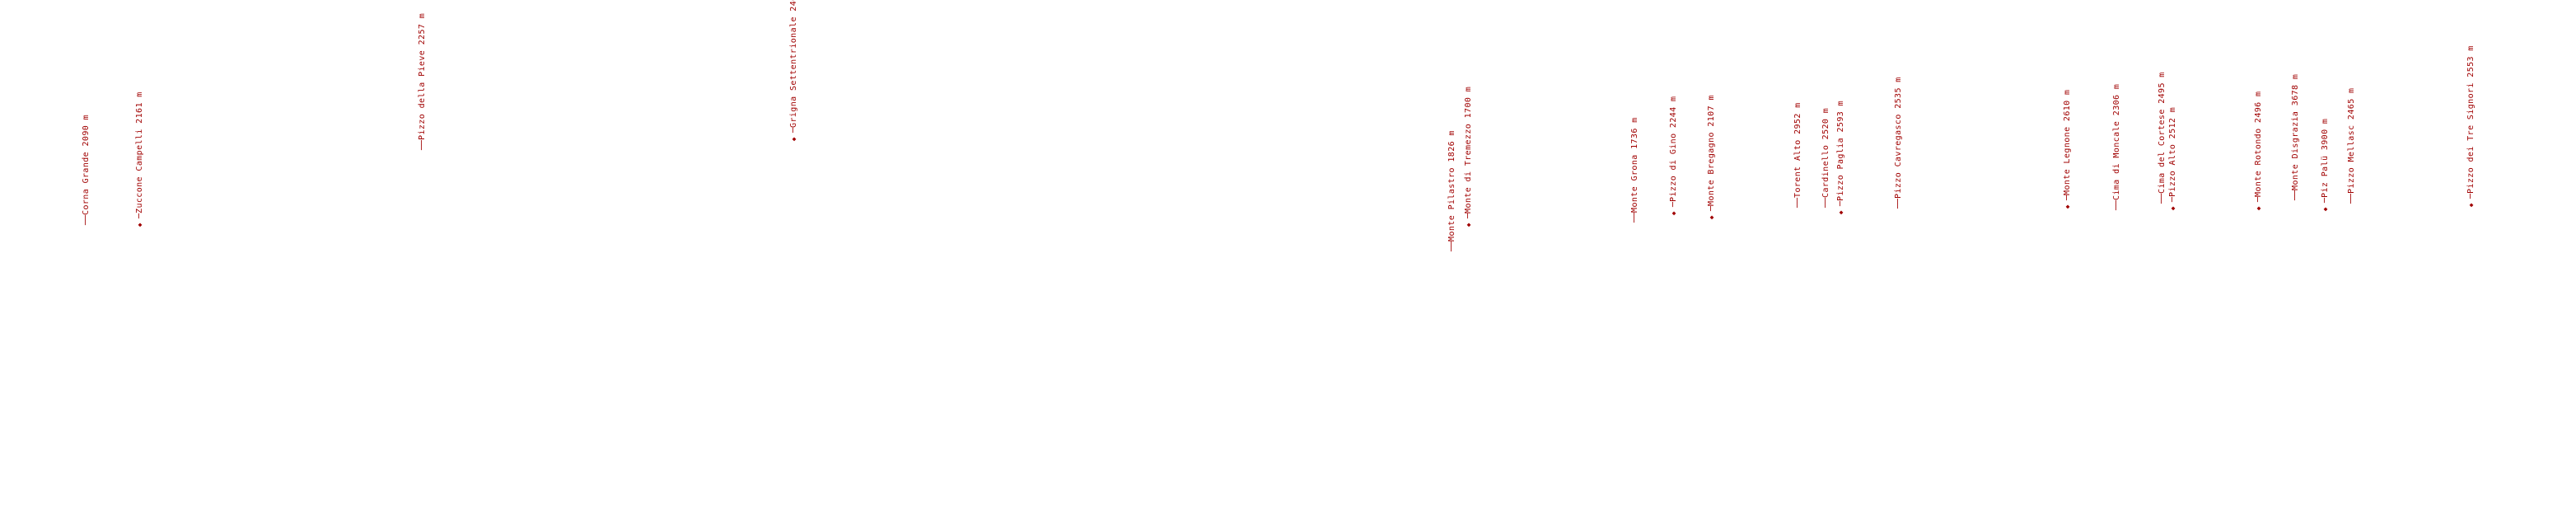 This screenshot has width=2576, height=511. I want to click on peak-label-rotated: ─Monte Legnone 2610 m, so click(2067, 144).